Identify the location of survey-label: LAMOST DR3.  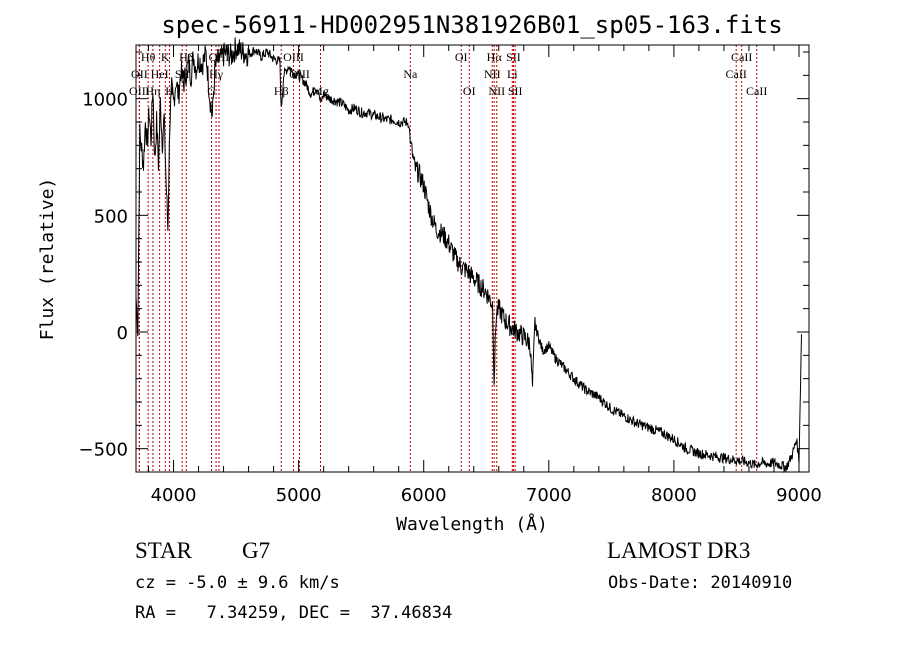
(679, 550).